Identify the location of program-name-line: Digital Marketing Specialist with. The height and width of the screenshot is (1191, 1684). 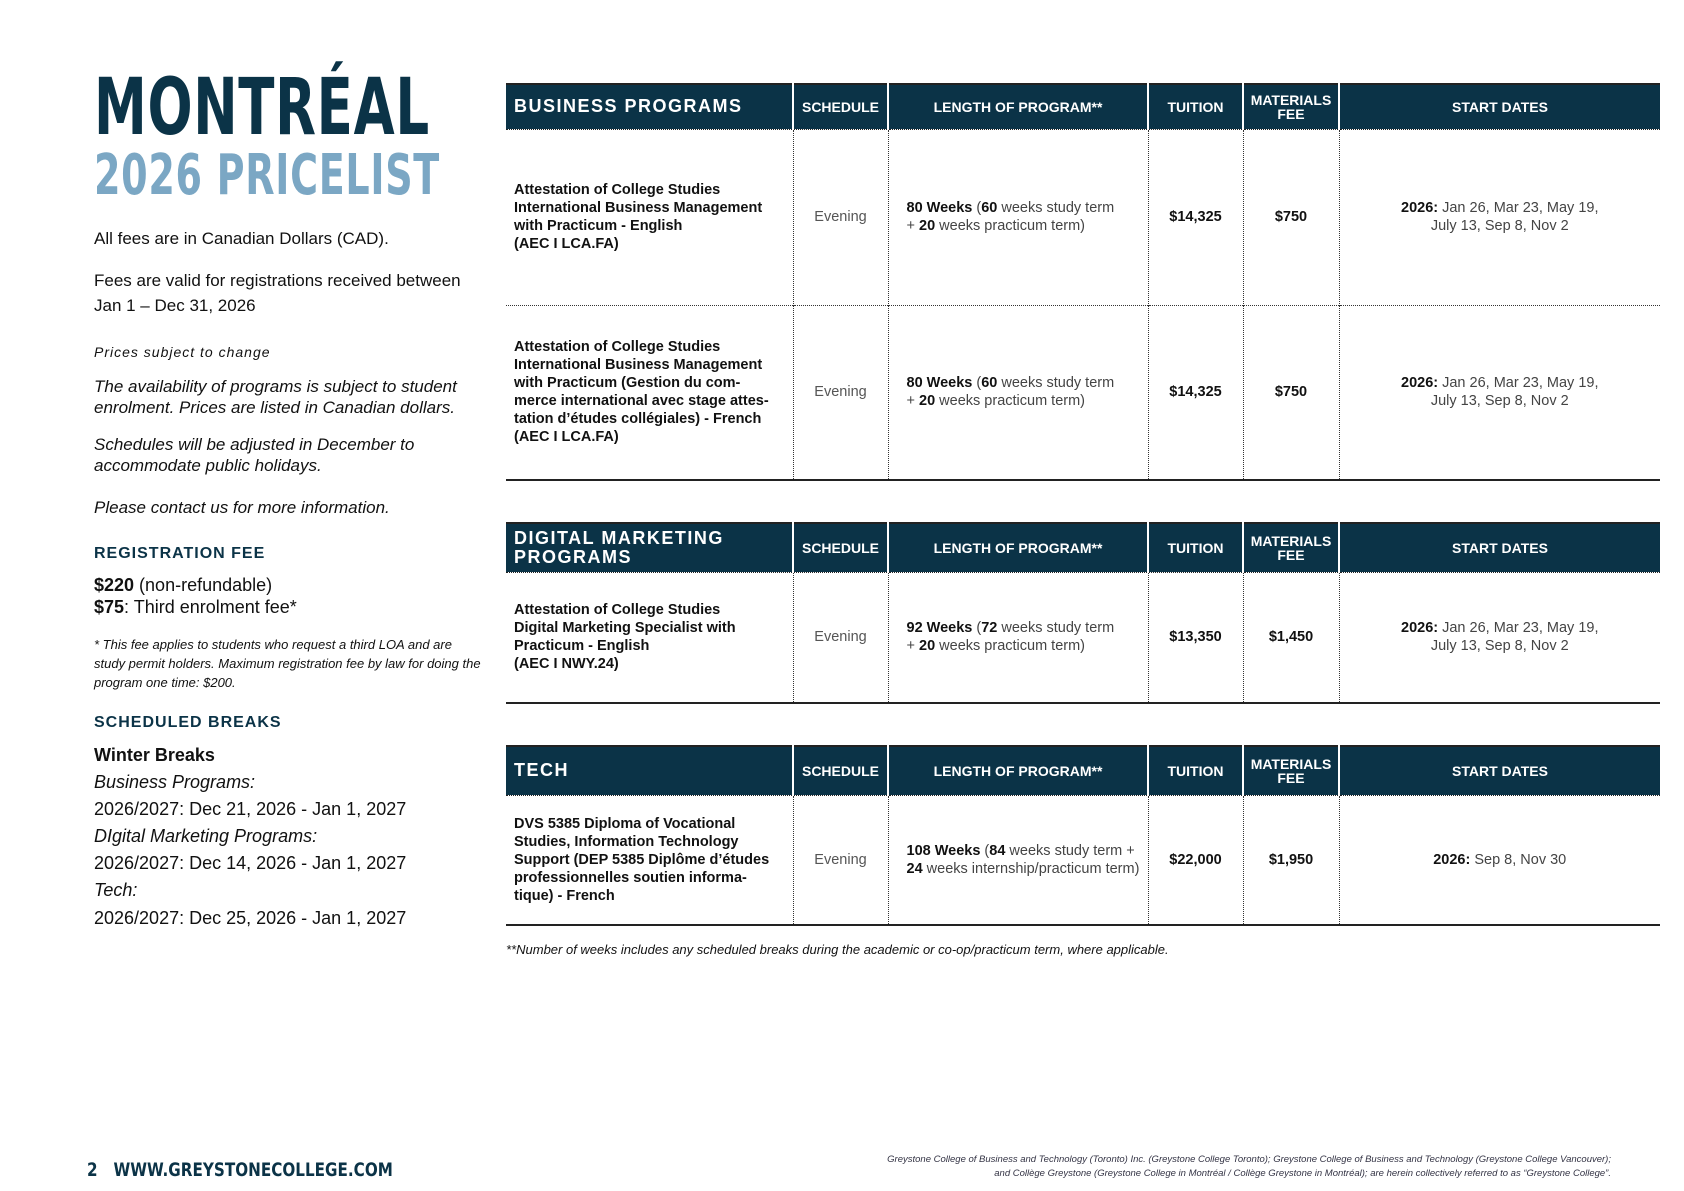
(625, 628).